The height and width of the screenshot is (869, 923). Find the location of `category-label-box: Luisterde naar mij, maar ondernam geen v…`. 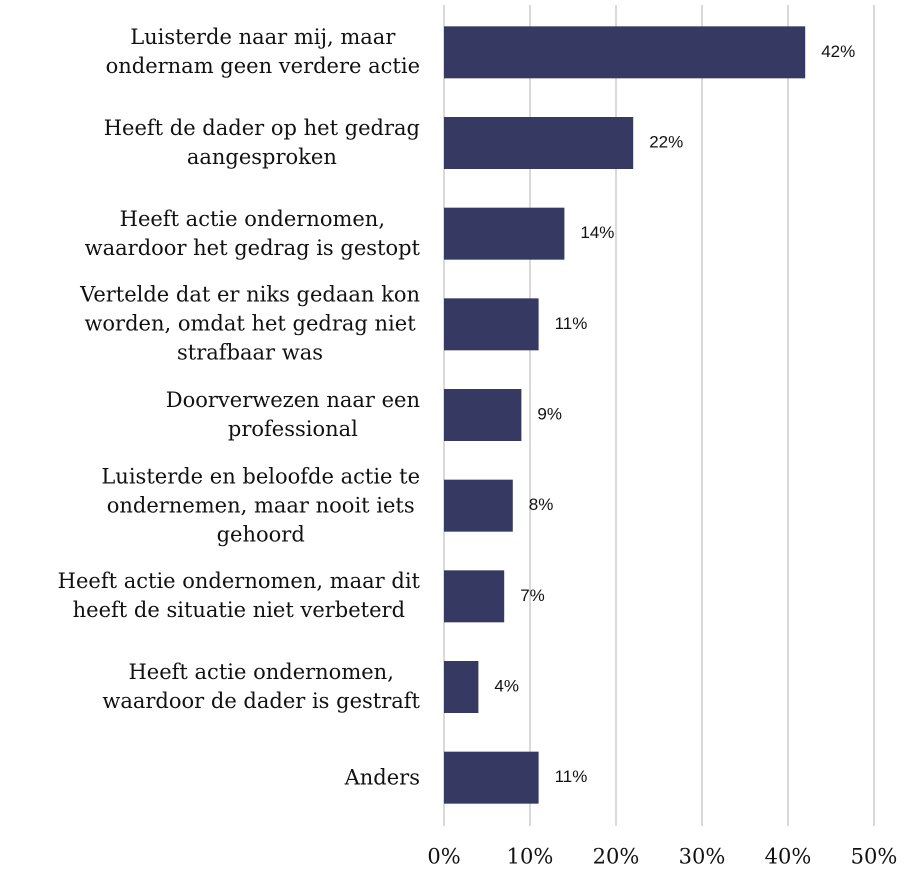

category-label-box: Luisterde naar mij, maar ondernam geen v… is located at coordinates (210, 52).